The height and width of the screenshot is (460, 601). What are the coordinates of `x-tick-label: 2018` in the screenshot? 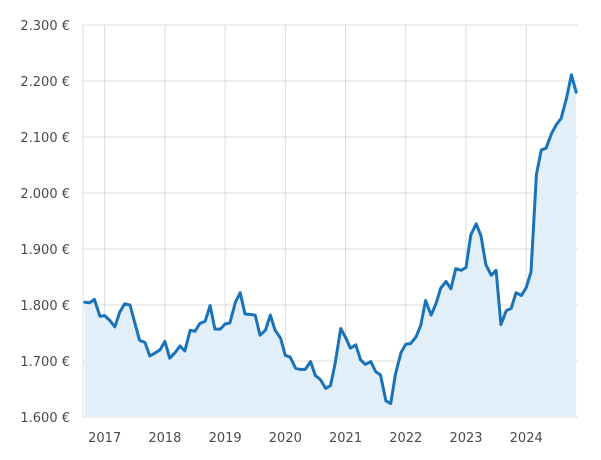 It's located at (164, 438).